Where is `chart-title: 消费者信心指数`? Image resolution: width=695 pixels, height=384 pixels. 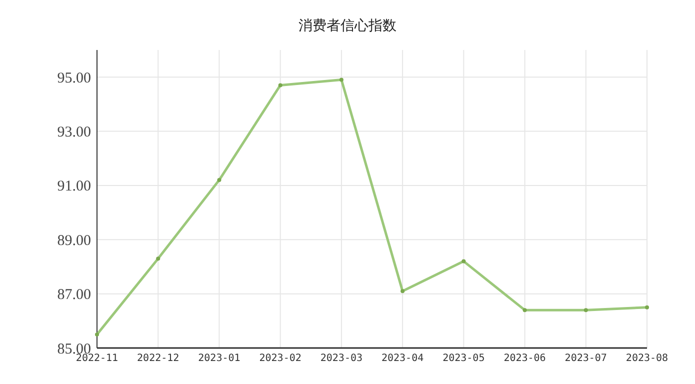 chart-title: 消费者信心指数 is located at coordinates (347, 26).